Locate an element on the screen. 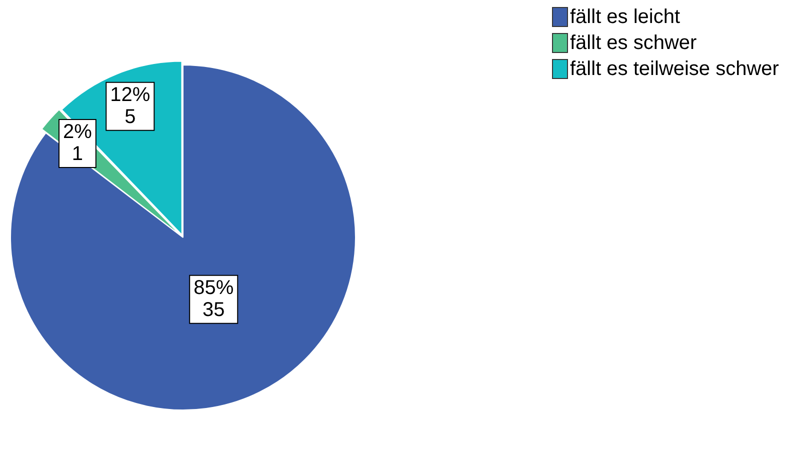 This screenshot has width=788, height=463. data-label: 12% 5 is located at coordinates (130, 106).